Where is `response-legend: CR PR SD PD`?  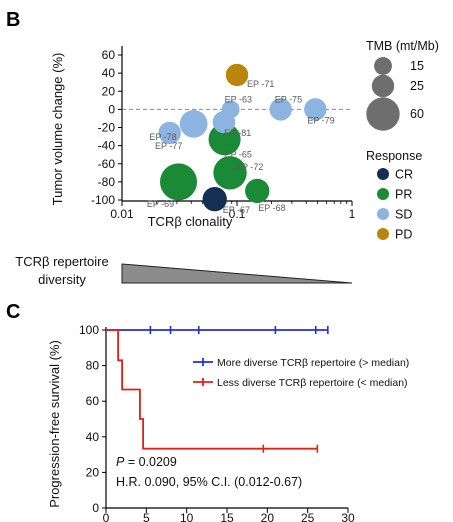
response-legend: CR PR SD PD is located at coordinates (395, 205).